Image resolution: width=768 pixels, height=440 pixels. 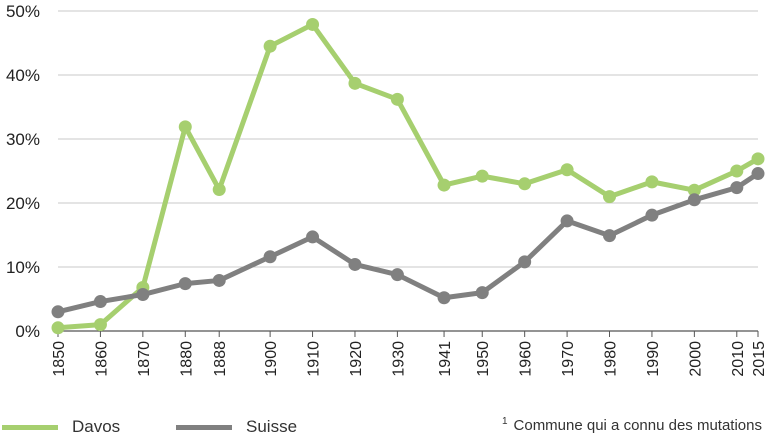 What do you see at coordinates (30, 427) in the screenshot?
I see `legend-swatch-davos` at bounding box center [30, 427].